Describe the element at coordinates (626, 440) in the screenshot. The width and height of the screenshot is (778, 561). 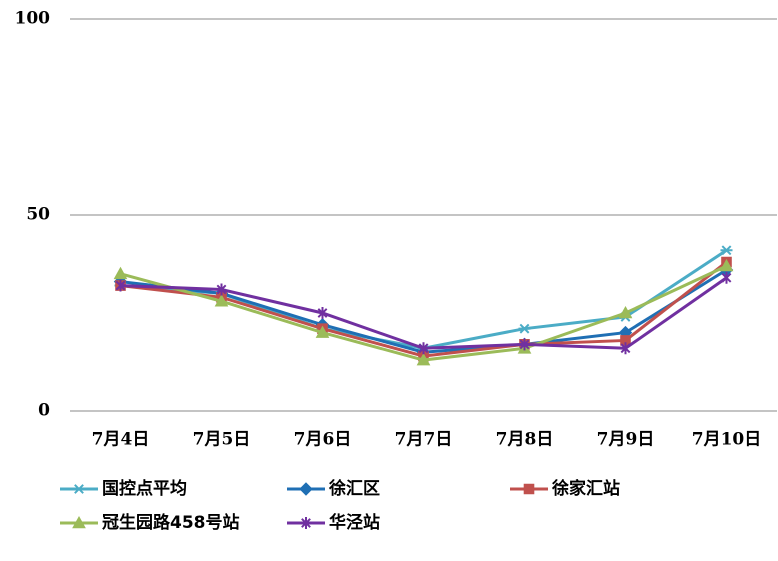
I see `x-tick-label: 7月9日` at that location.